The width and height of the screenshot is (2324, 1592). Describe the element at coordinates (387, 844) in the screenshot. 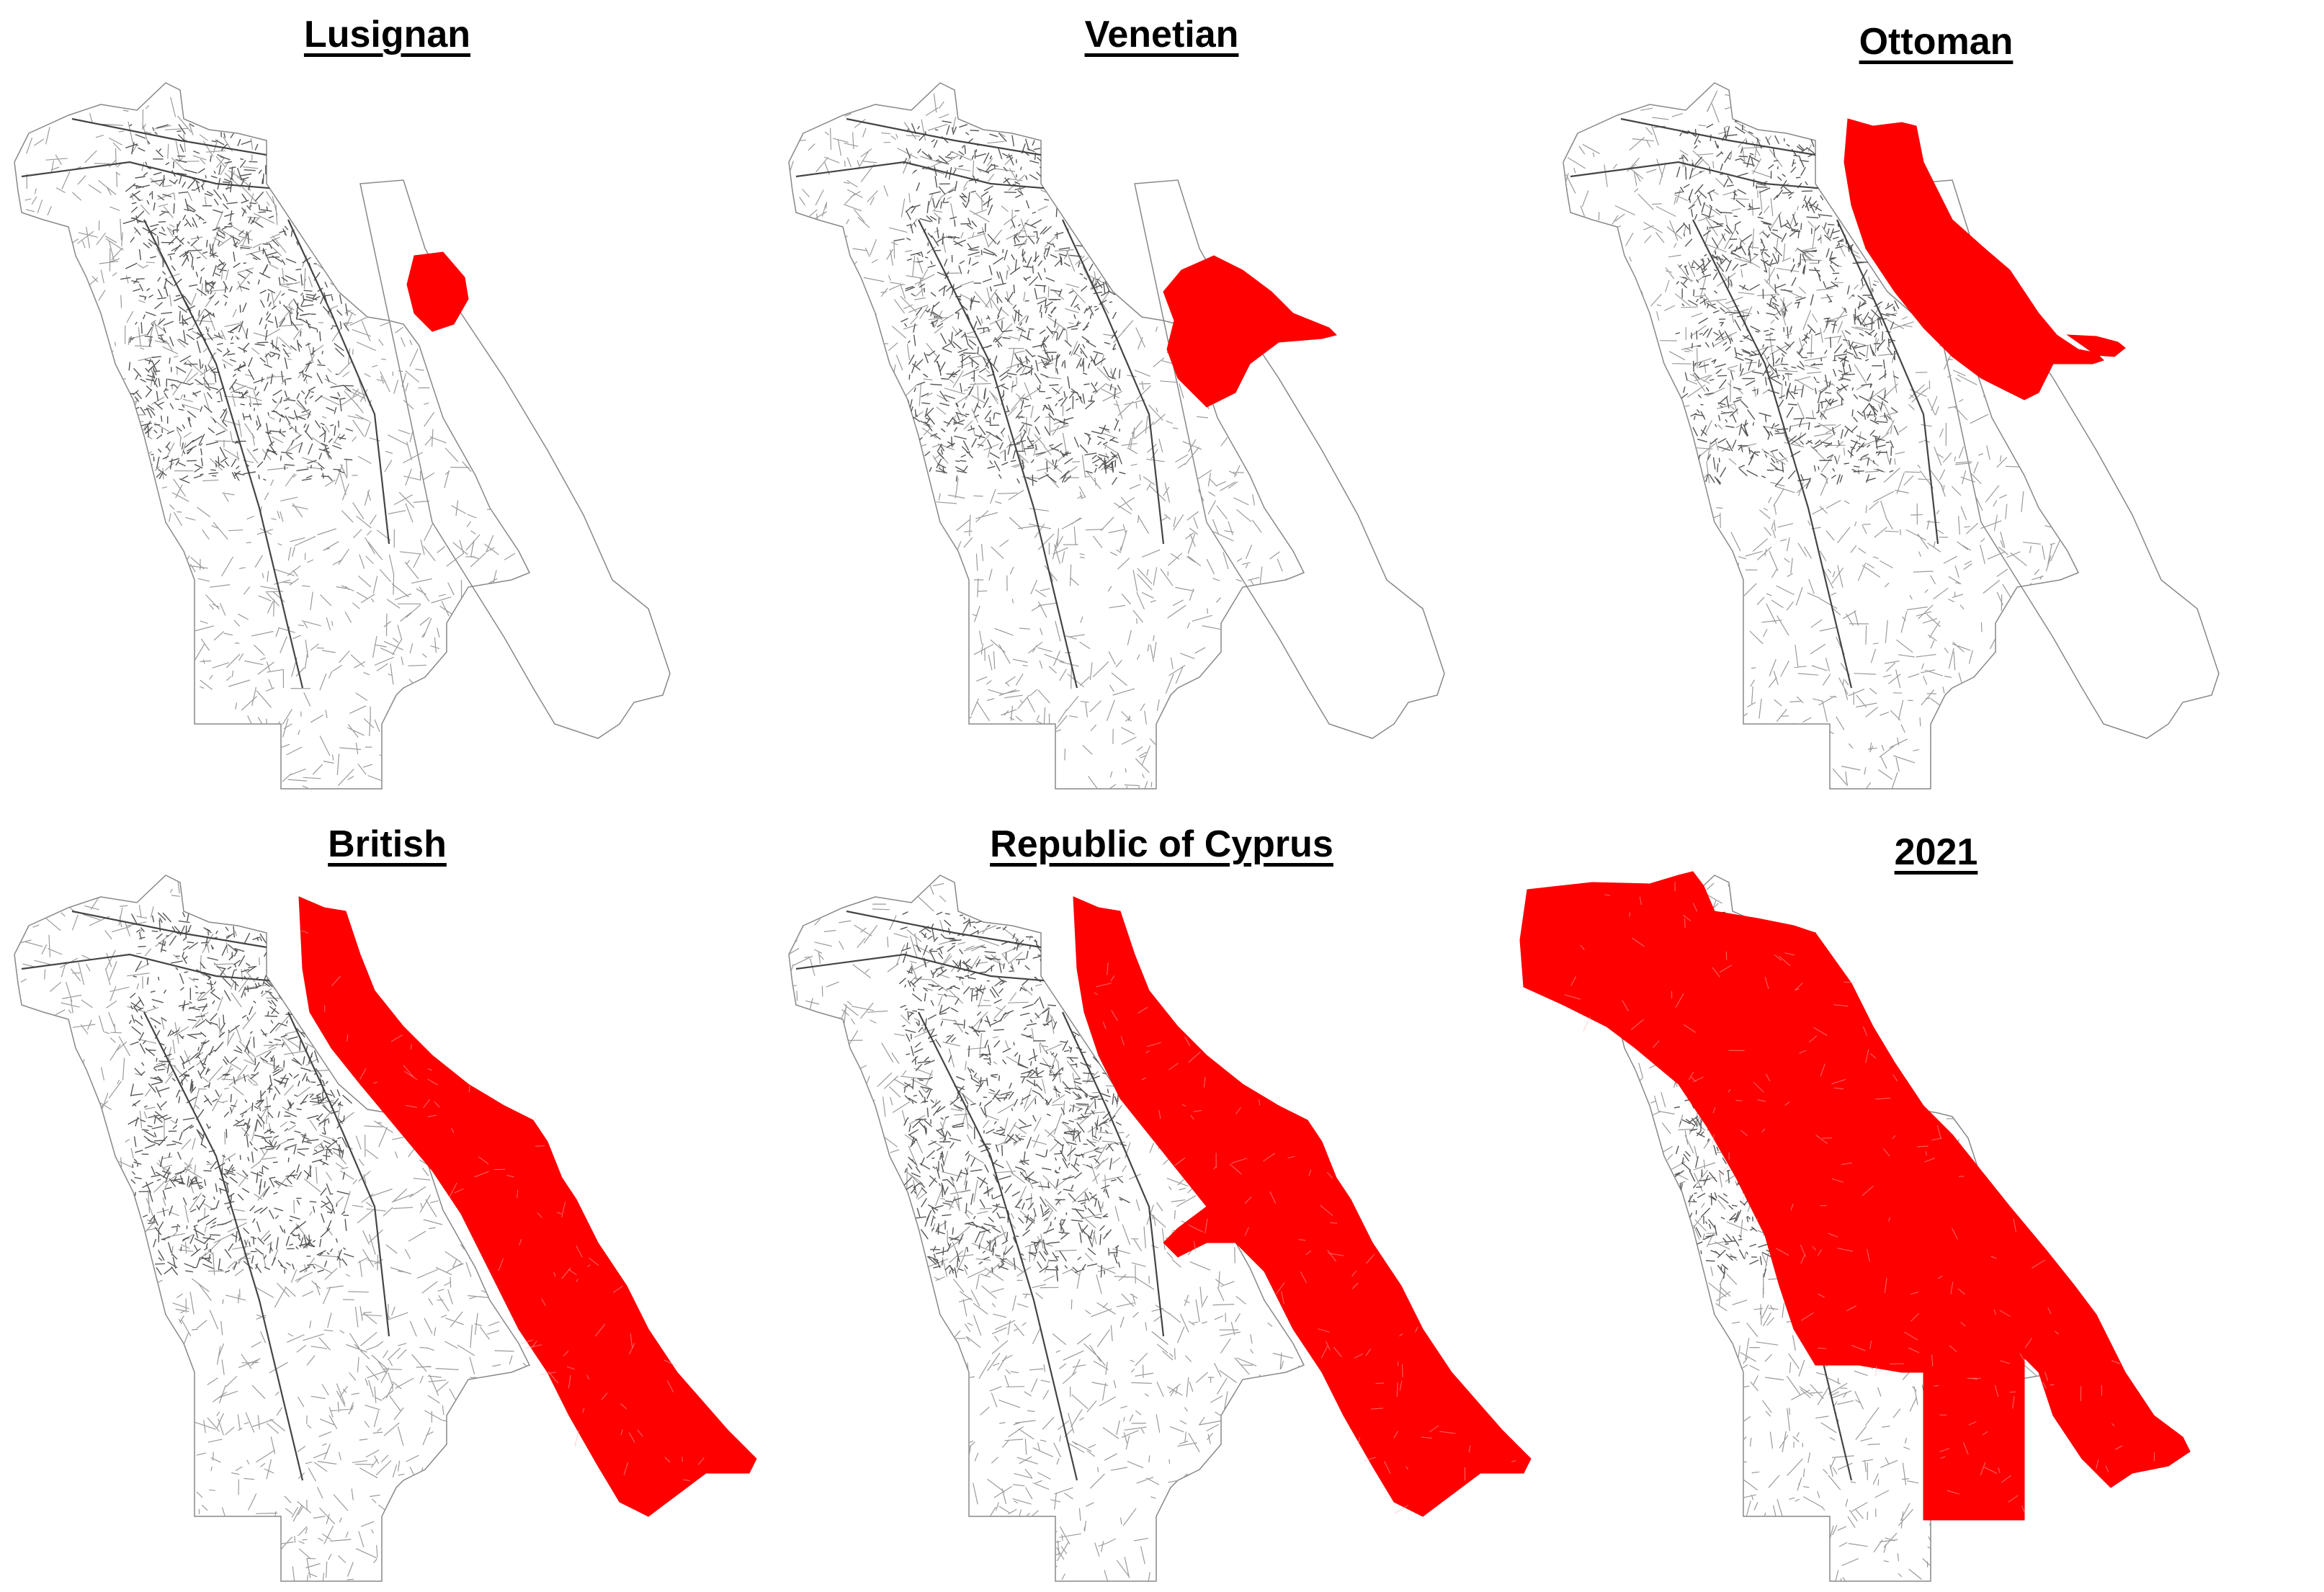

I see `panel-title: British` at that location.